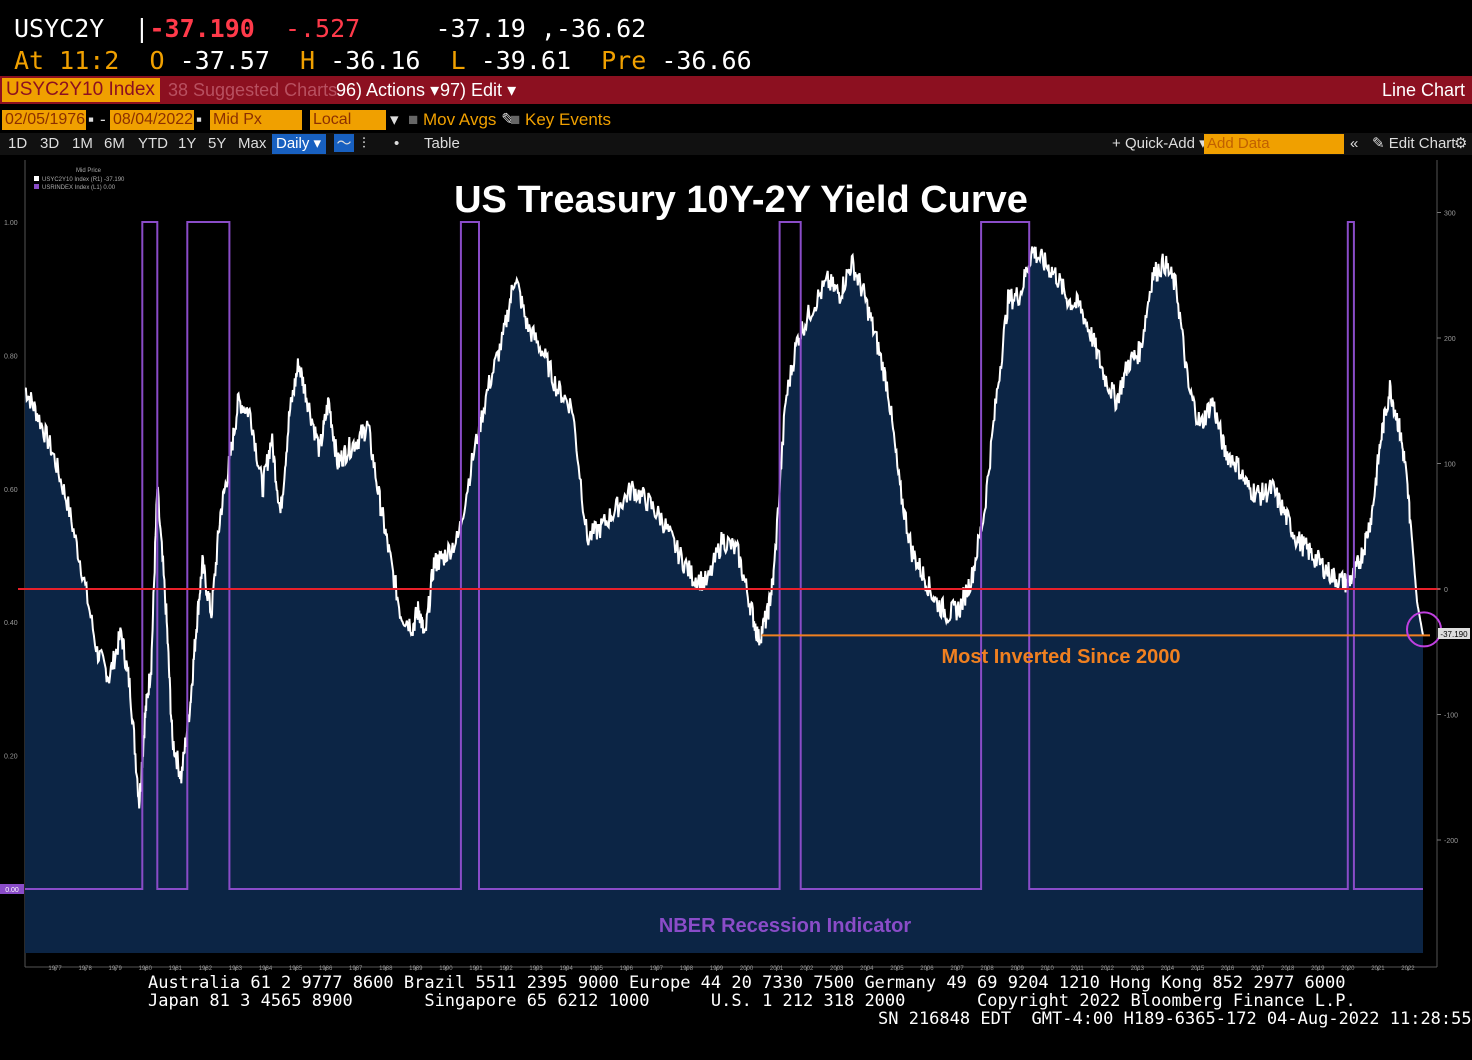 This screenshot has height=1060, width=1472. I want to click on security-field: USYC2Y10 Index, so click(81, 90).